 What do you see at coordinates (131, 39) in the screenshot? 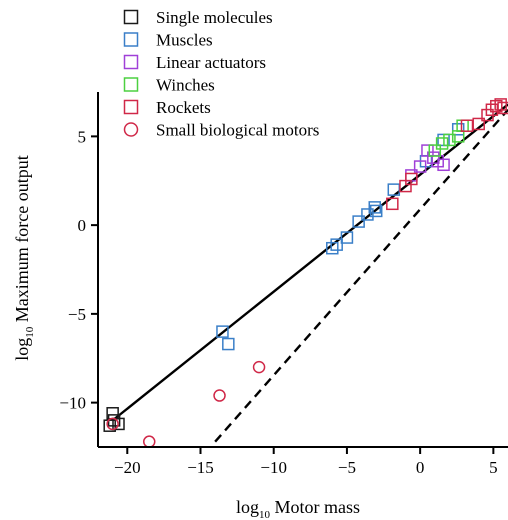
I see `legend-marker-muscles` at bounding box center [131, 39].